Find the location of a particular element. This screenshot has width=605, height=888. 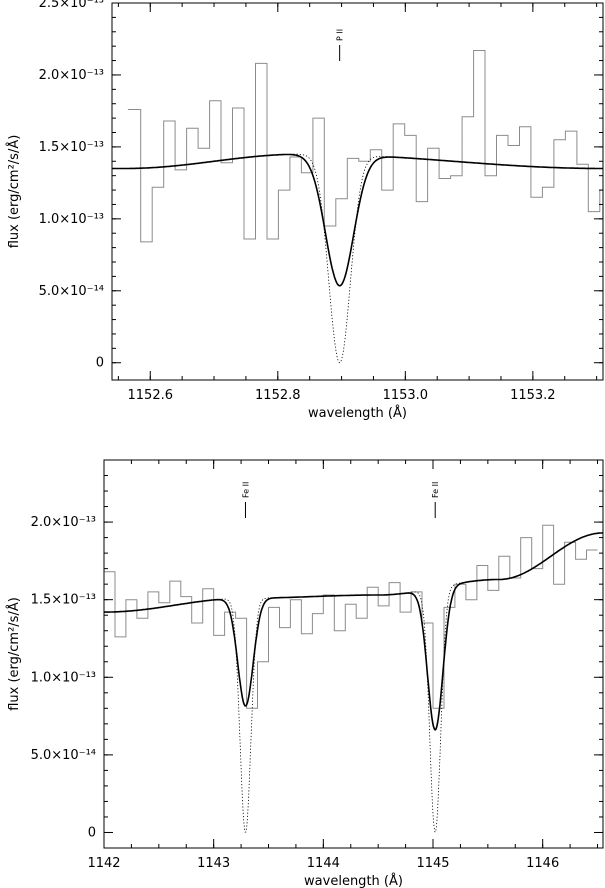

x-tick-label: 1144 is located at coordinates (323, 863).